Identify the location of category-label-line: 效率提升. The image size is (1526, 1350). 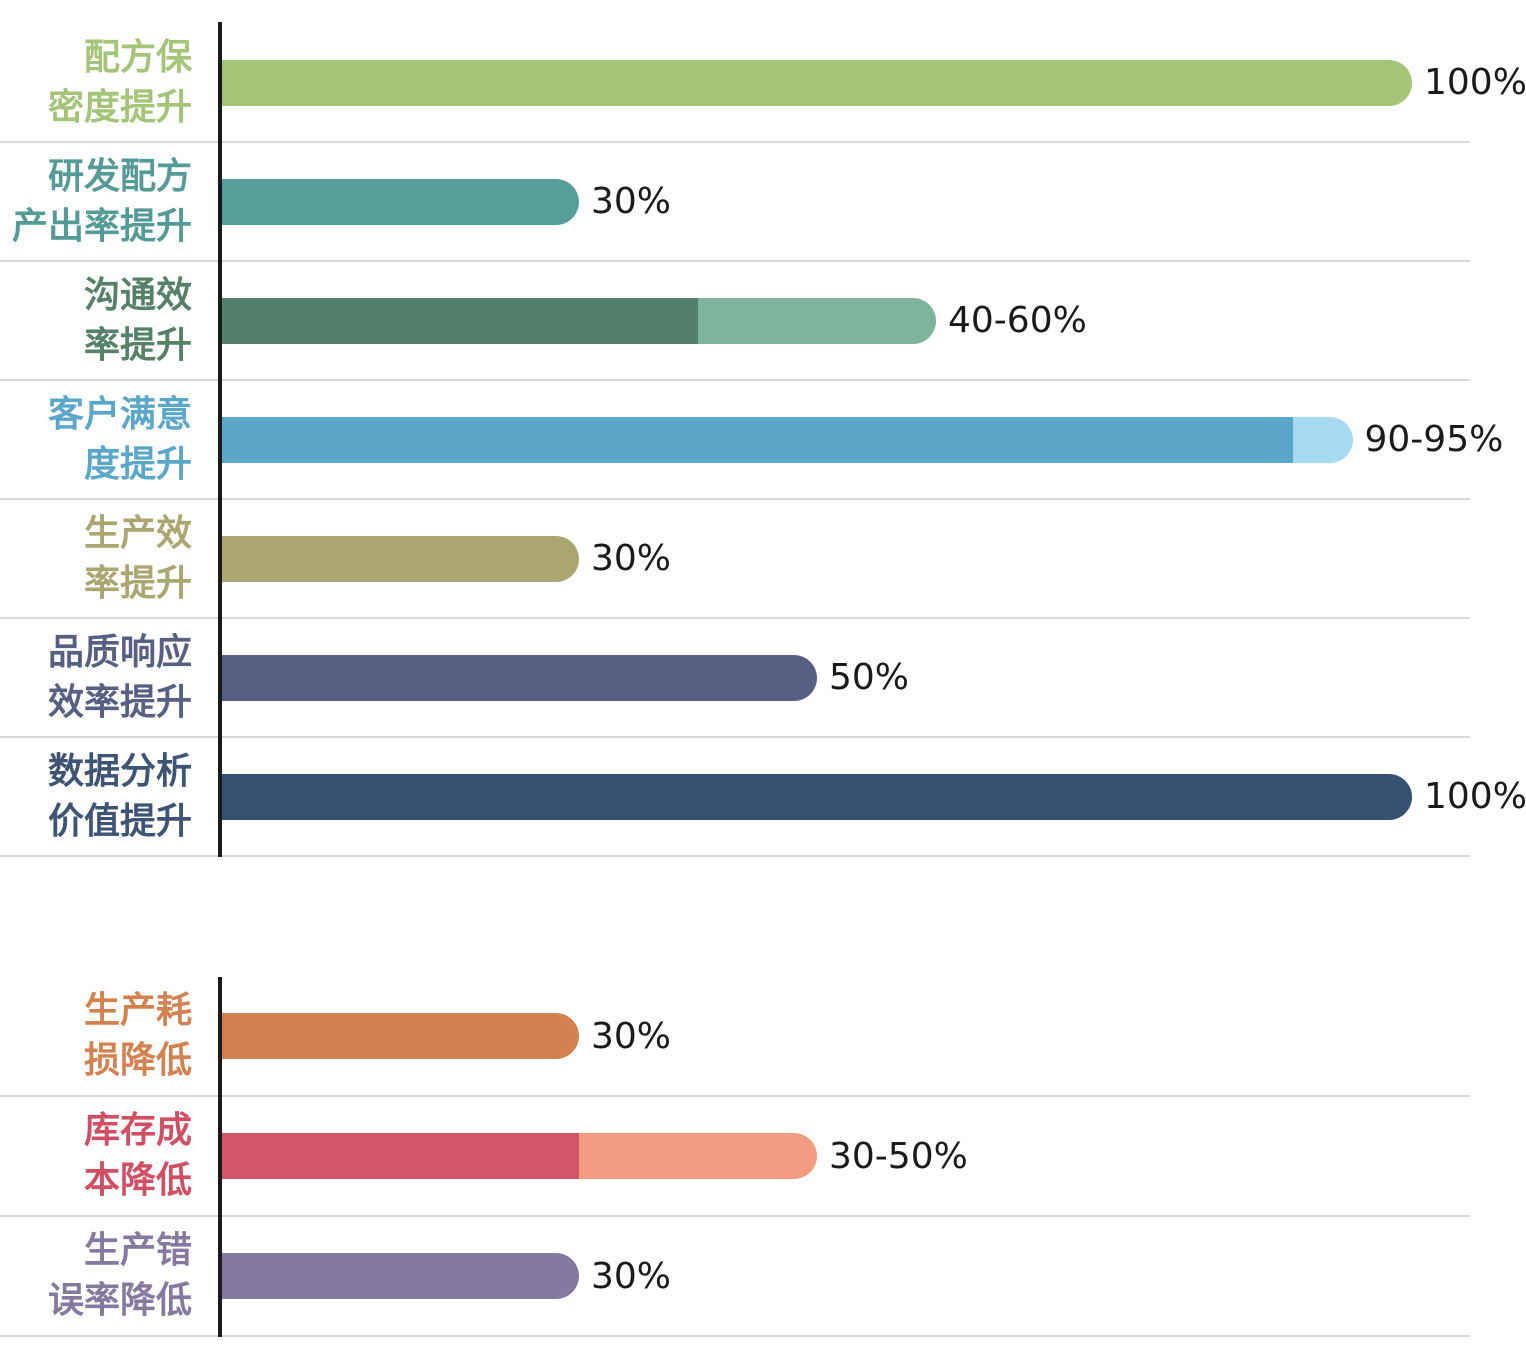
(119, 702).